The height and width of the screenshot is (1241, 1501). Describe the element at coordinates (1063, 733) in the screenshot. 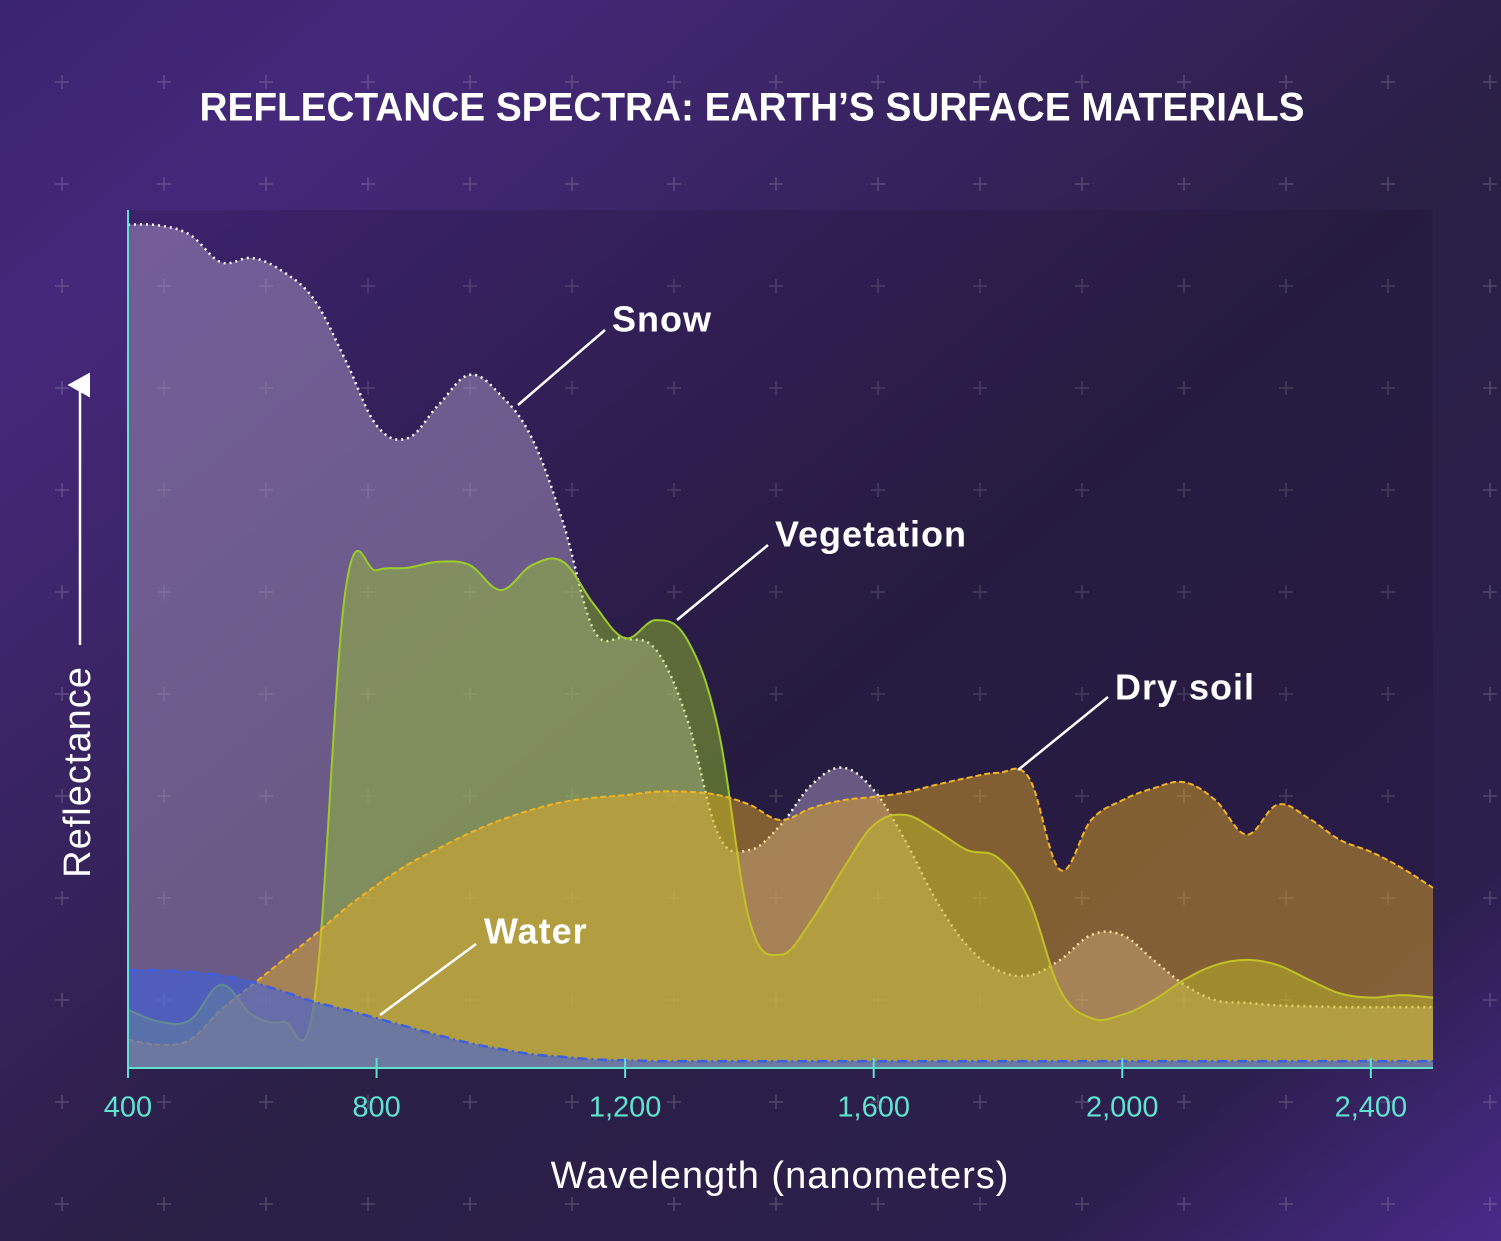

I see `leader-line` at that location.